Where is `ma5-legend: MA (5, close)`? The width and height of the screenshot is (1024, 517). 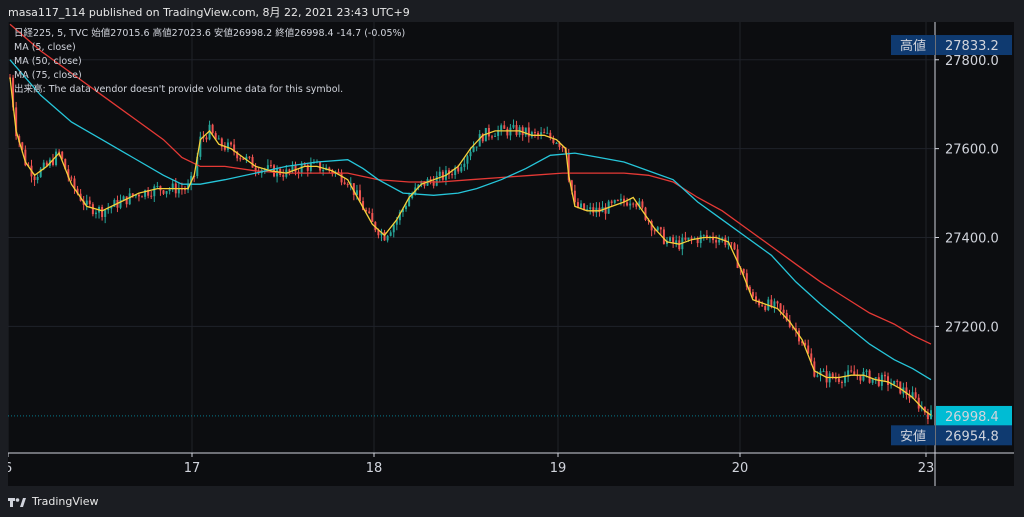
ma5-legend: MA (5, close) is located at coordinates (45, 47).